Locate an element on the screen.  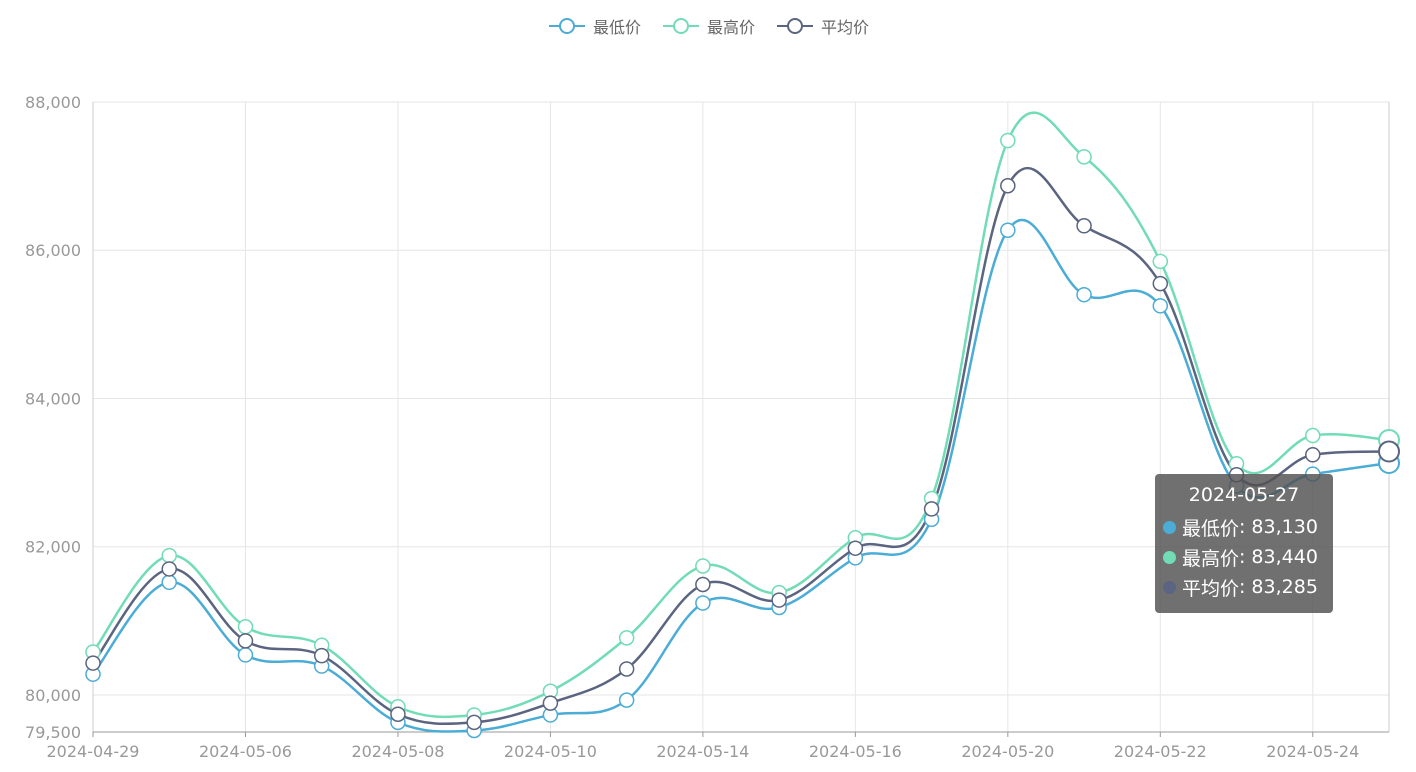
chart-legend: 最低价 最高价 平均价 is located at coordinates (708, 26).